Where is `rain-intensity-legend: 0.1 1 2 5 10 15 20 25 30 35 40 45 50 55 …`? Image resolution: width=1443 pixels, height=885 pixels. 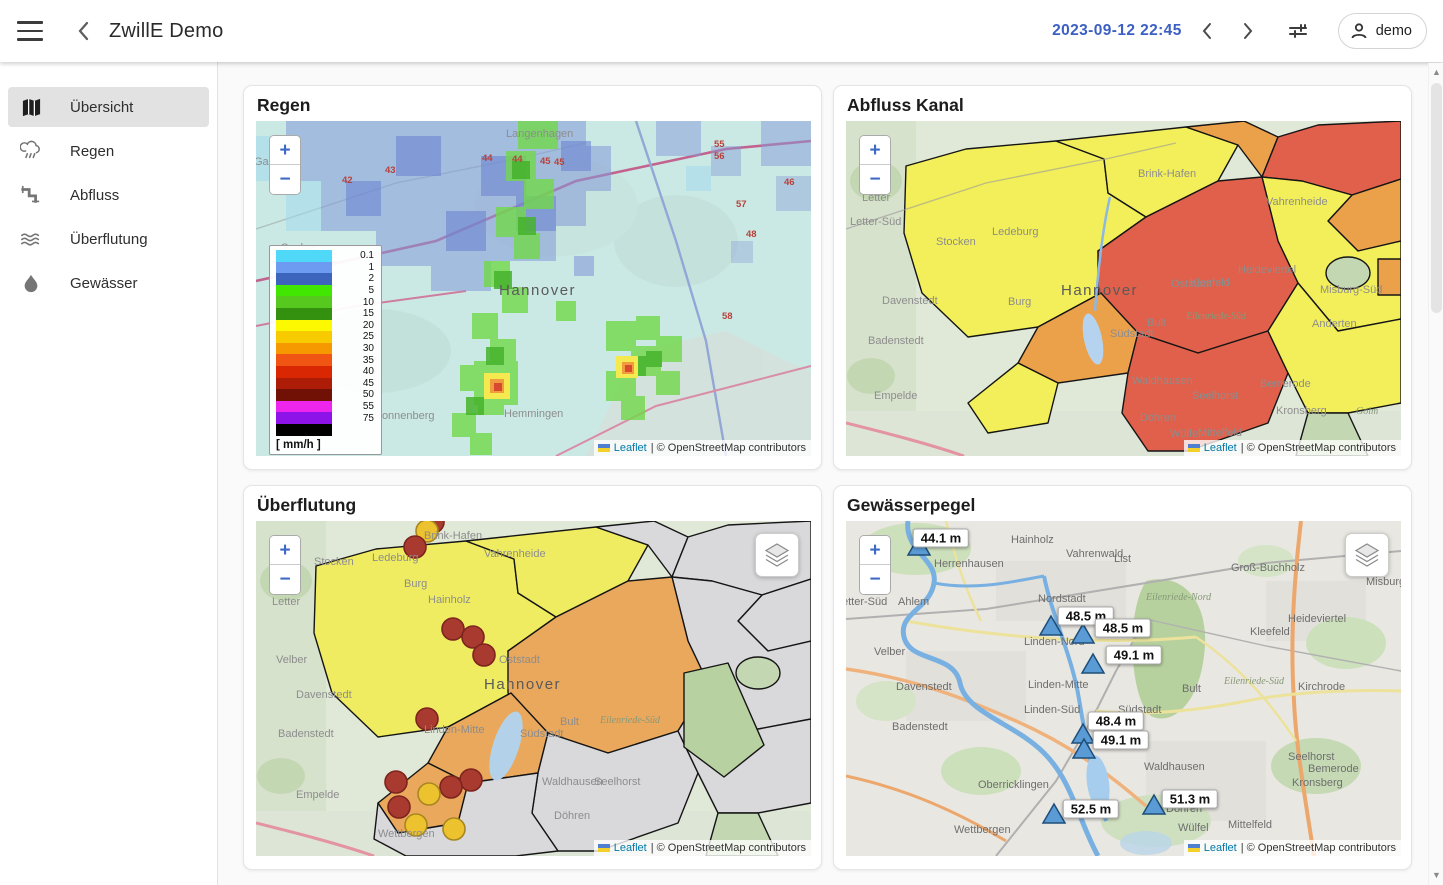
rain-intensity-legend: 0.1 1 2 5 10 15 20 25 30 35 40 45 50 55 … is located at coordinates (325, 350).